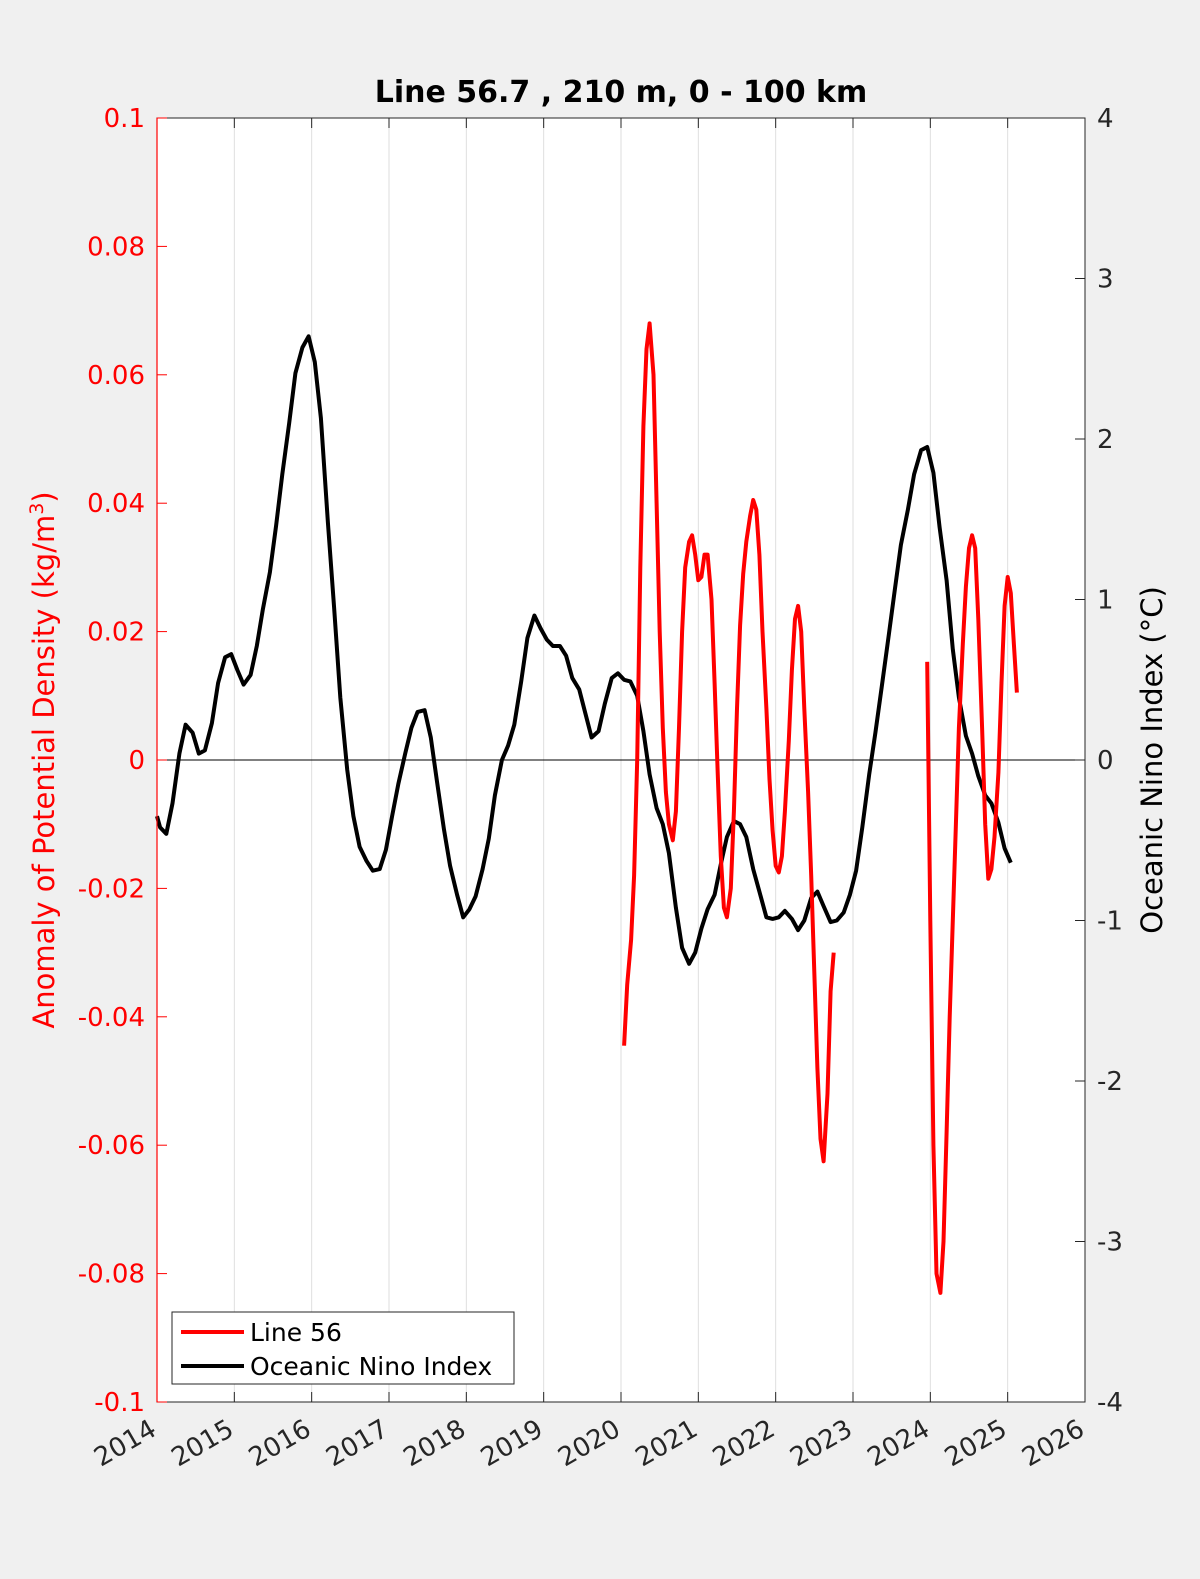 Image resolution: width=1200 pixels, height=1579 pixels. What do you see at coordinates (119, 1403) in the screenshot?
I see `y-left-tick-label: -0.1` at bounding box center [119, 1403].